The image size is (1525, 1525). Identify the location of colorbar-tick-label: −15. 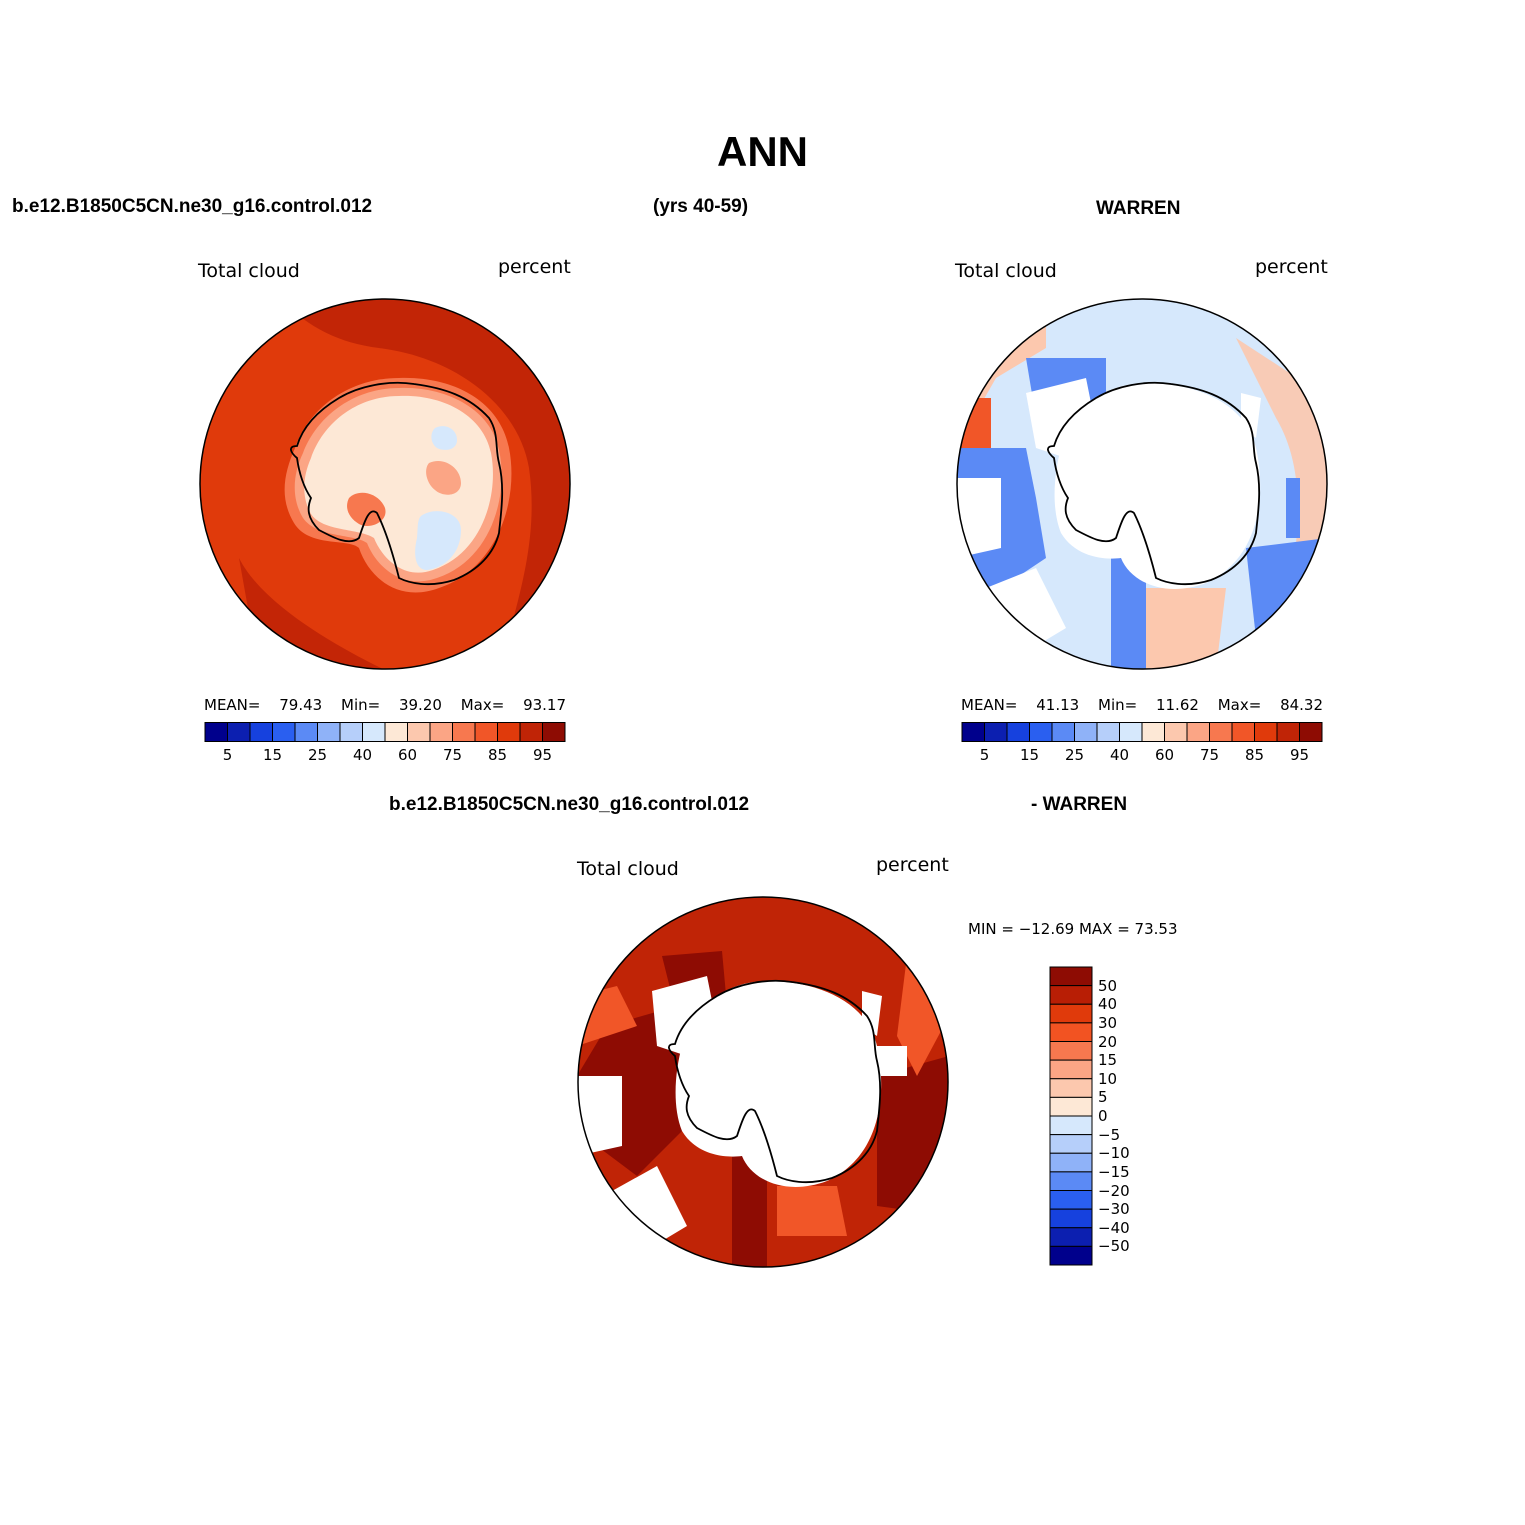
(1114, 1171).